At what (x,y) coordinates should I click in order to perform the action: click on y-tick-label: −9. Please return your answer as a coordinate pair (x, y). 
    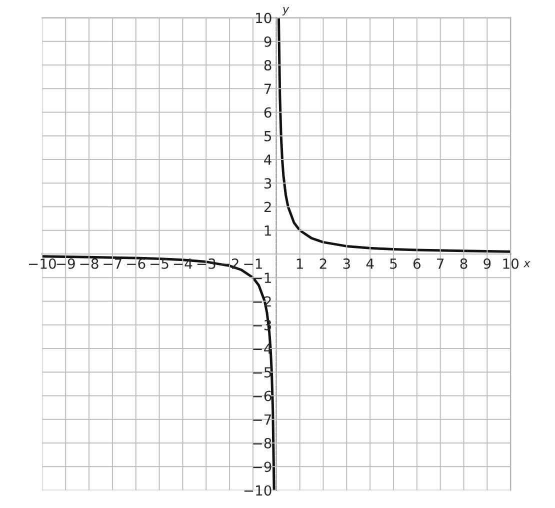
    Looking at the image, I should click on (262, 467).